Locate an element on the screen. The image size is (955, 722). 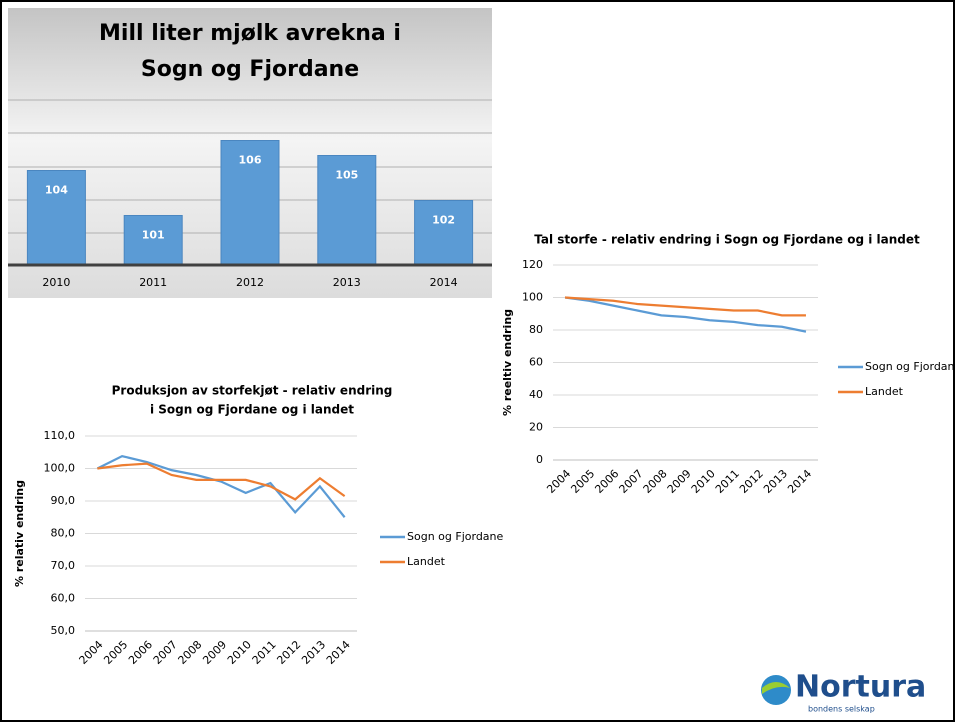
y-tick-label: 20 is located at coordinates (536, 427).